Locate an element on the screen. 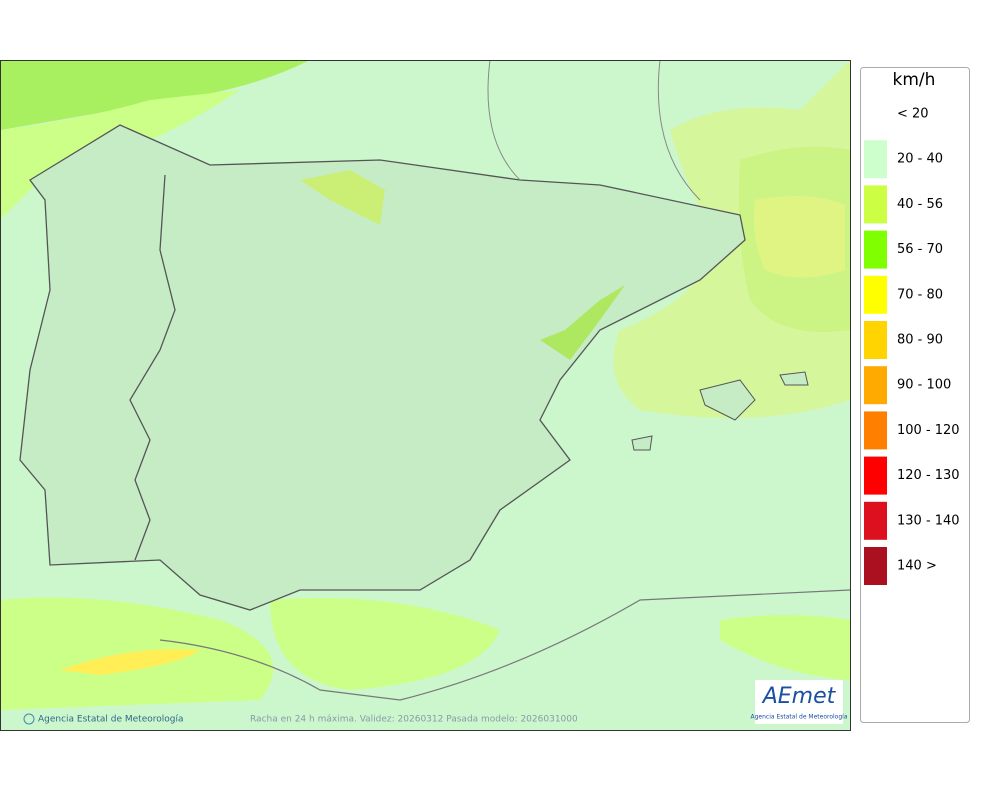 The height and width of the screenshot is (794, 1000). legend-label: 100 - 120 is located at coordinates (928, 430).